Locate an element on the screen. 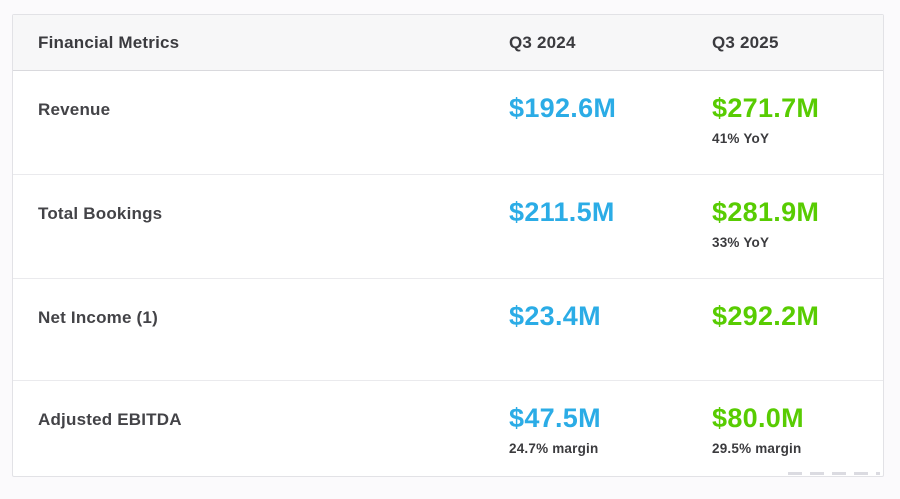 This screenshot has height=499, width=900. bookings-q3-2025-cell: $281.9M 33% YoY is located at coordinates (797, 213).